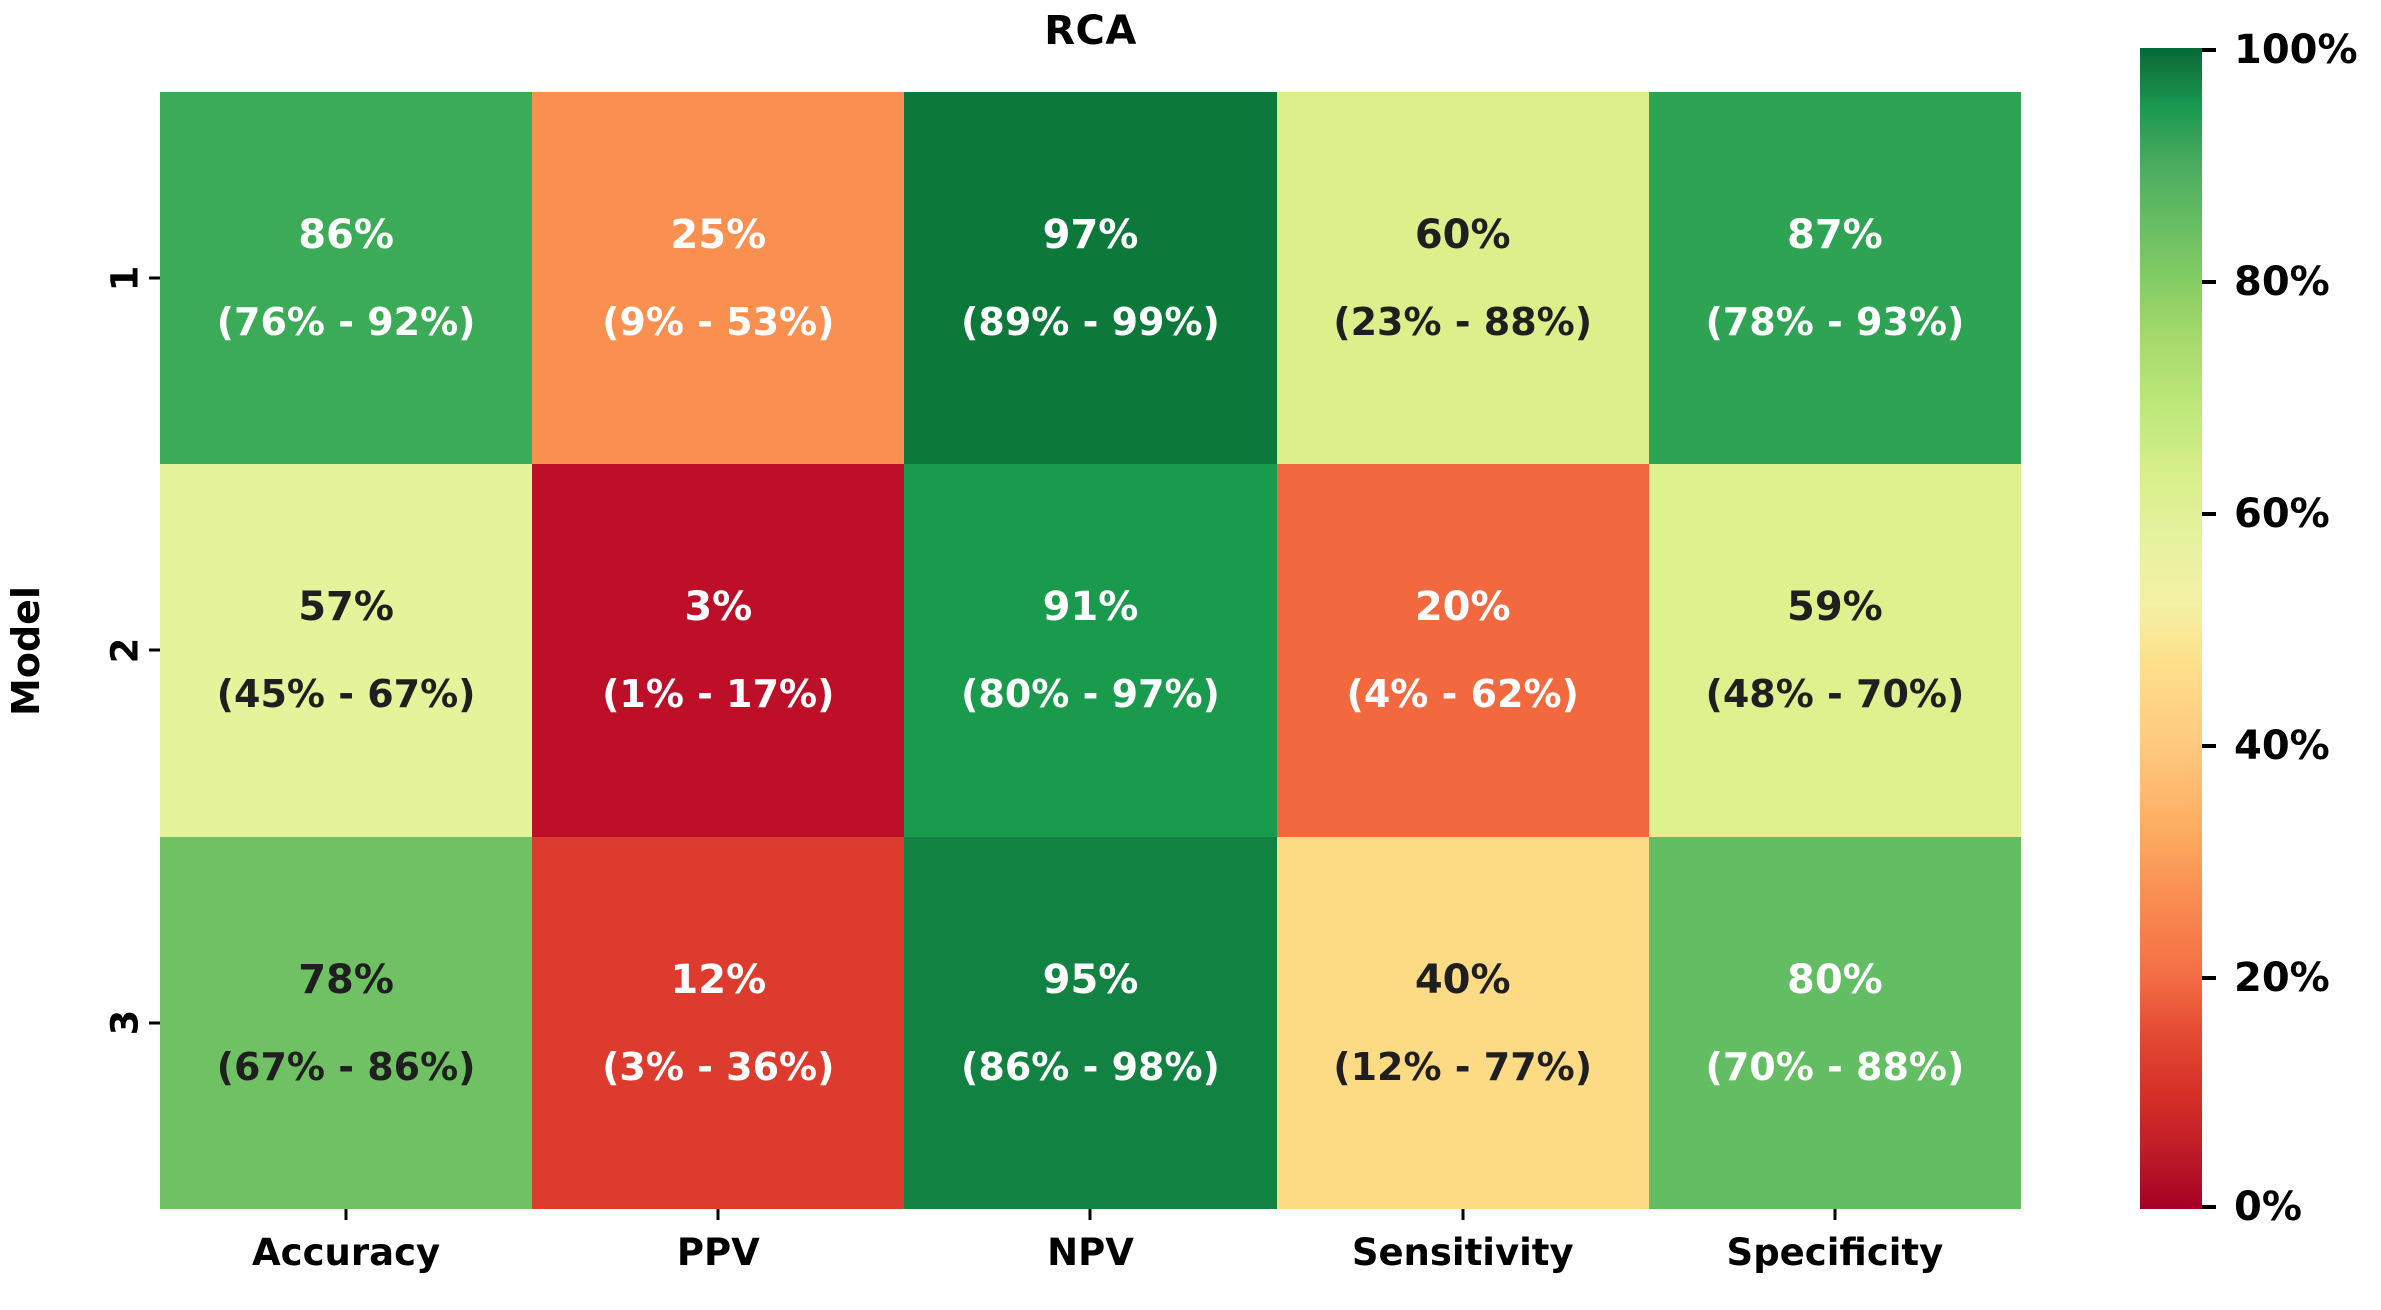 The width and height of the screenshot is (2381, 1310). What do you see at coordinates (1462, 650) in the screenshot?
I see `heatmap-cell: 20% (4% - 62%)` at bounding box center [1462, 650].